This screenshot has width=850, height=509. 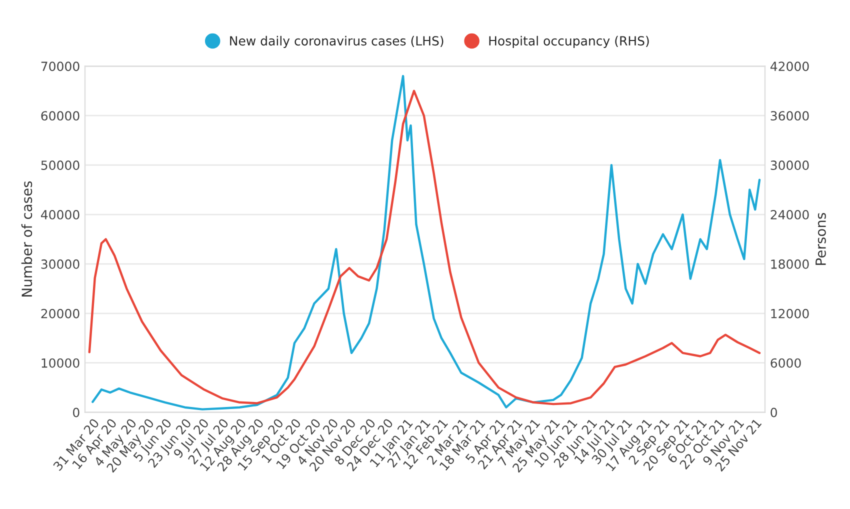 I want to click on y2-axis-title: Persons, so click(x=821, y=238).